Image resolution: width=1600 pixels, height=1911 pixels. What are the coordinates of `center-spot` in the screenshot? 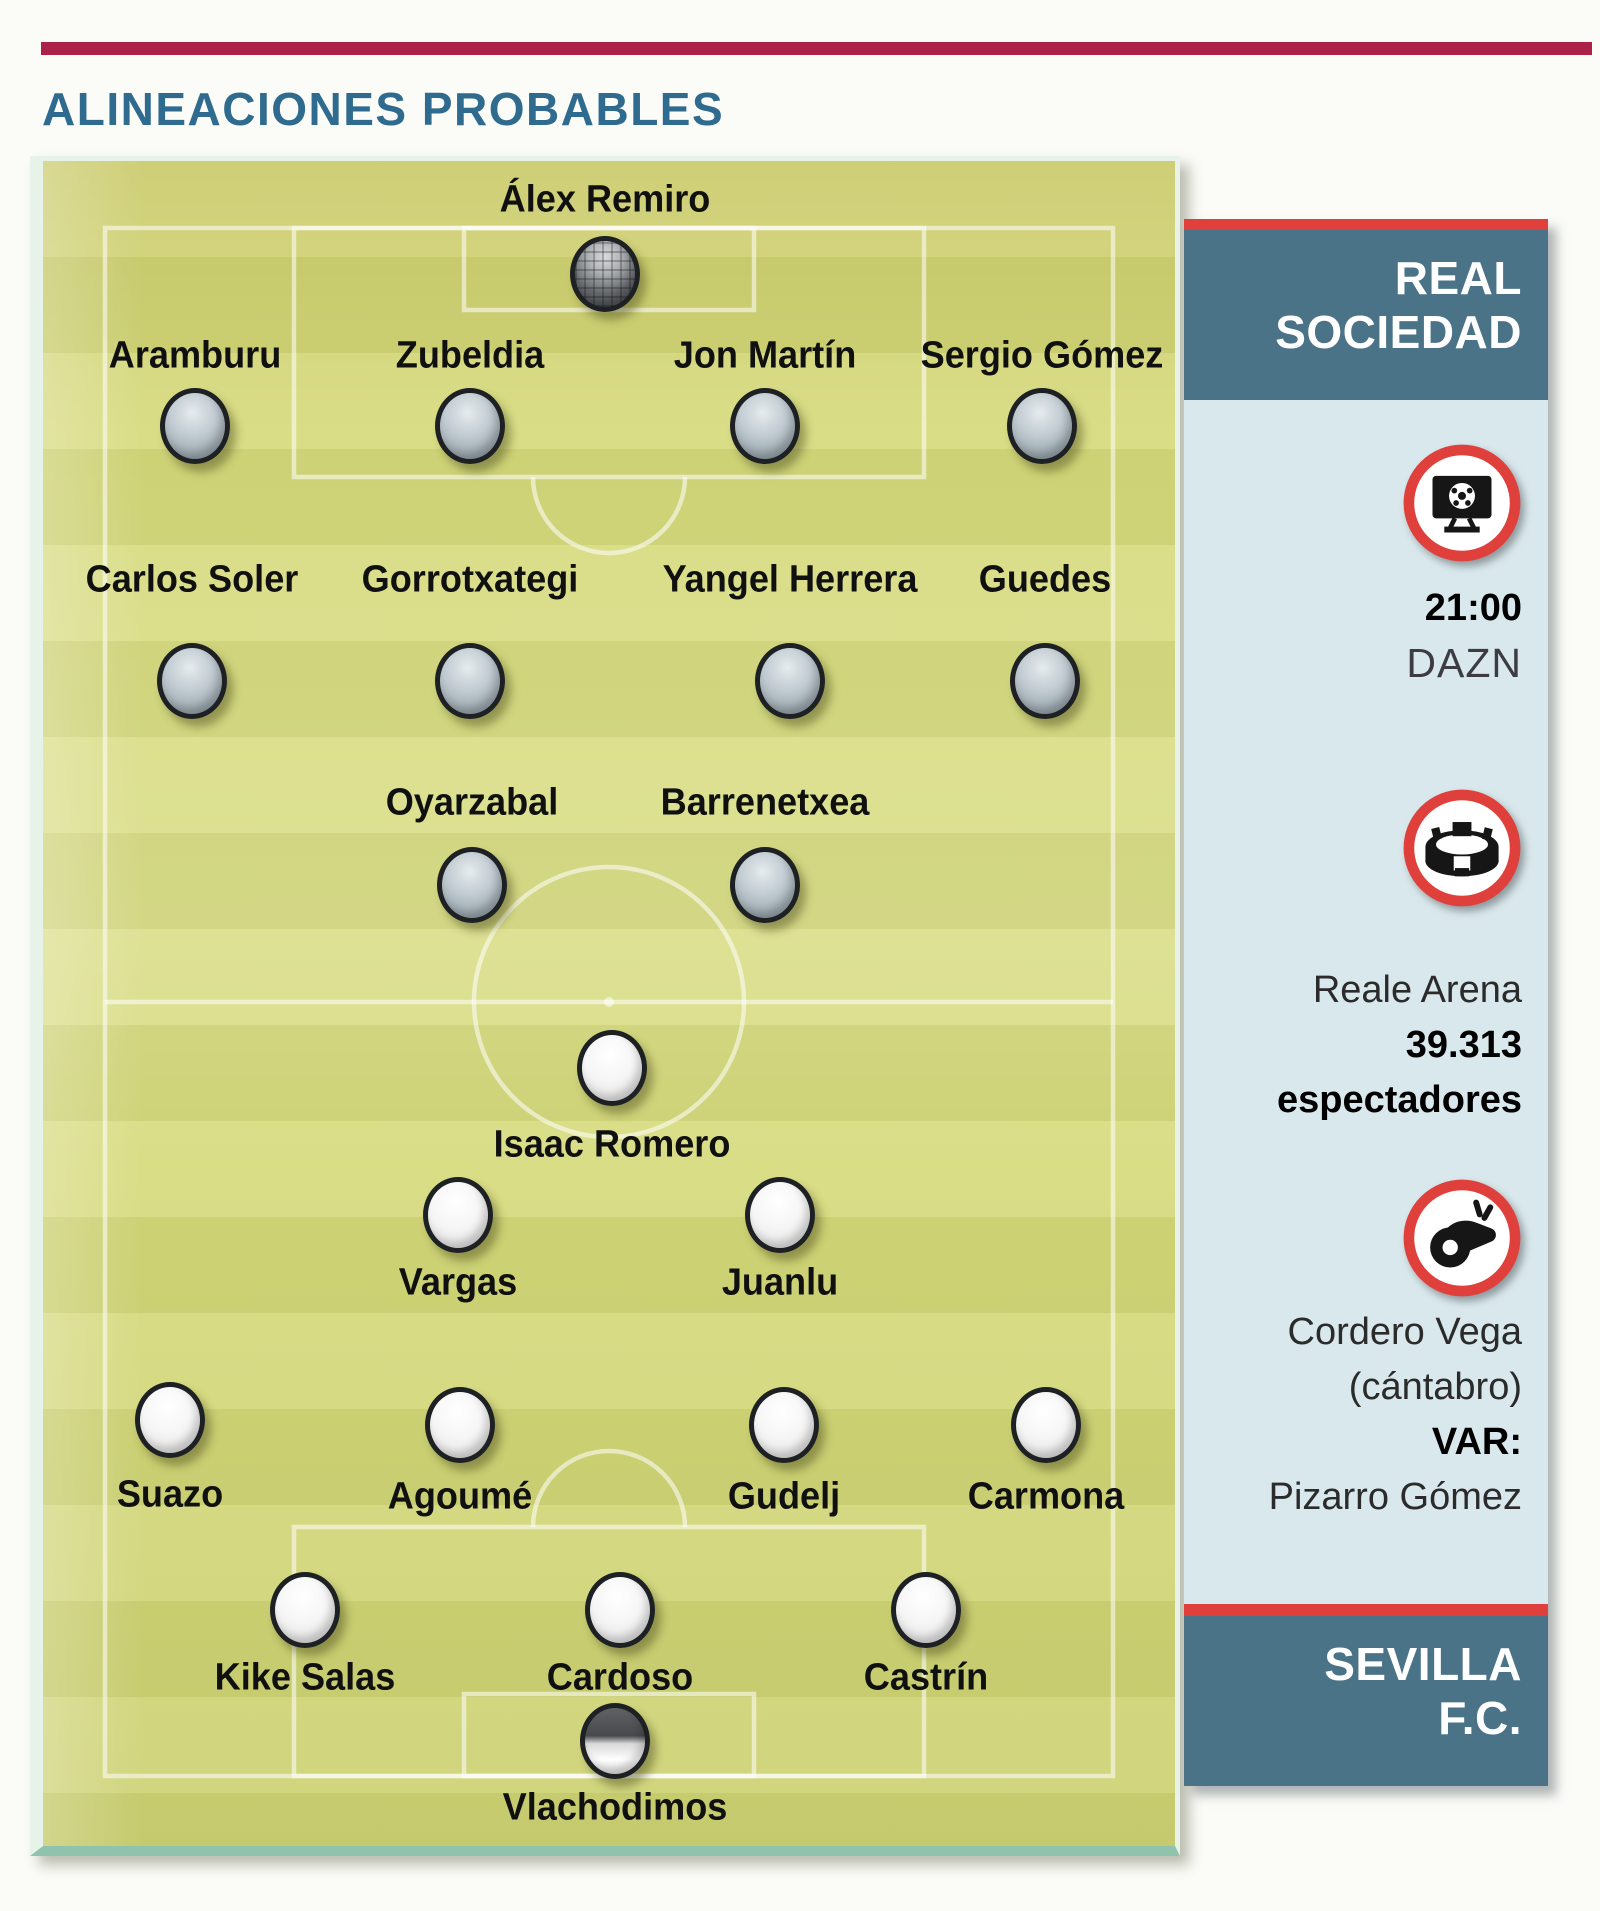 It's located at (609, 1002).